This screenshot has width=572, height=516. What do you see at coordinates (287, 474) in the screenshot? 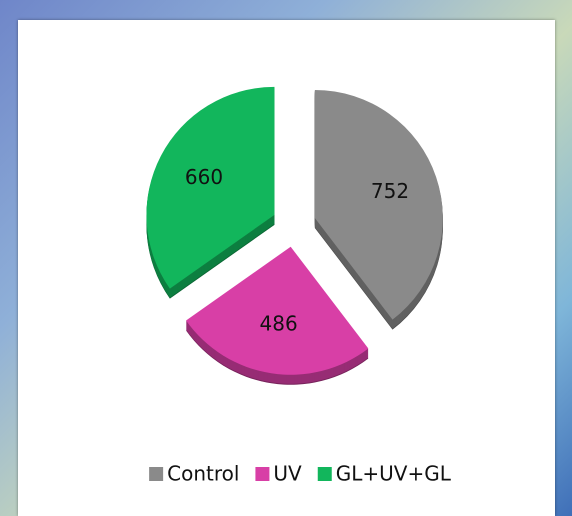
I see `legend-label: UV` at bounding box center [287, 474].